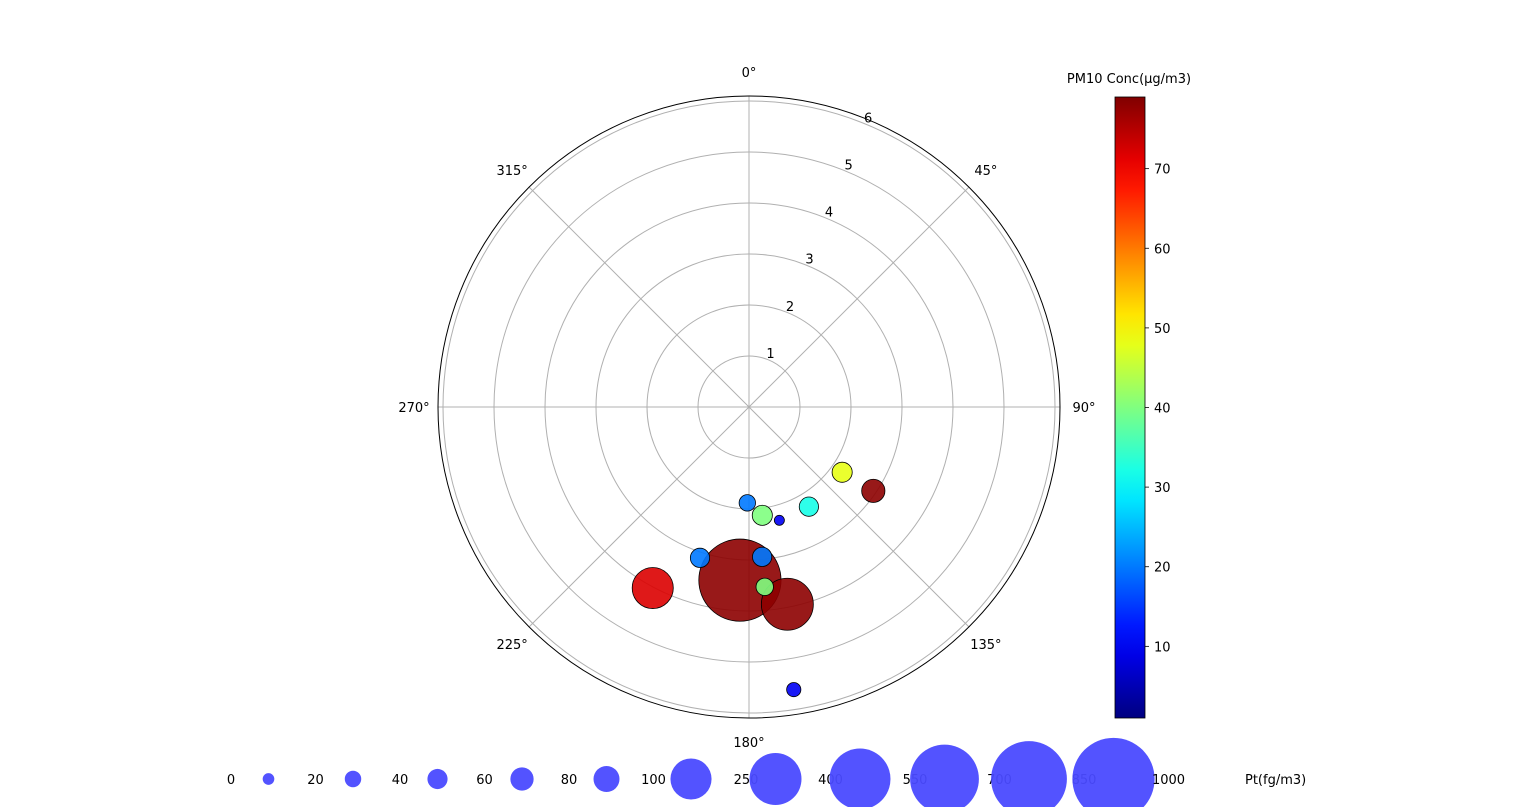  What do you see at coordinates (1162, 488) in the screenshot?
I see `colorbar-tick-label: 30` at bounding box center [1162, 488].